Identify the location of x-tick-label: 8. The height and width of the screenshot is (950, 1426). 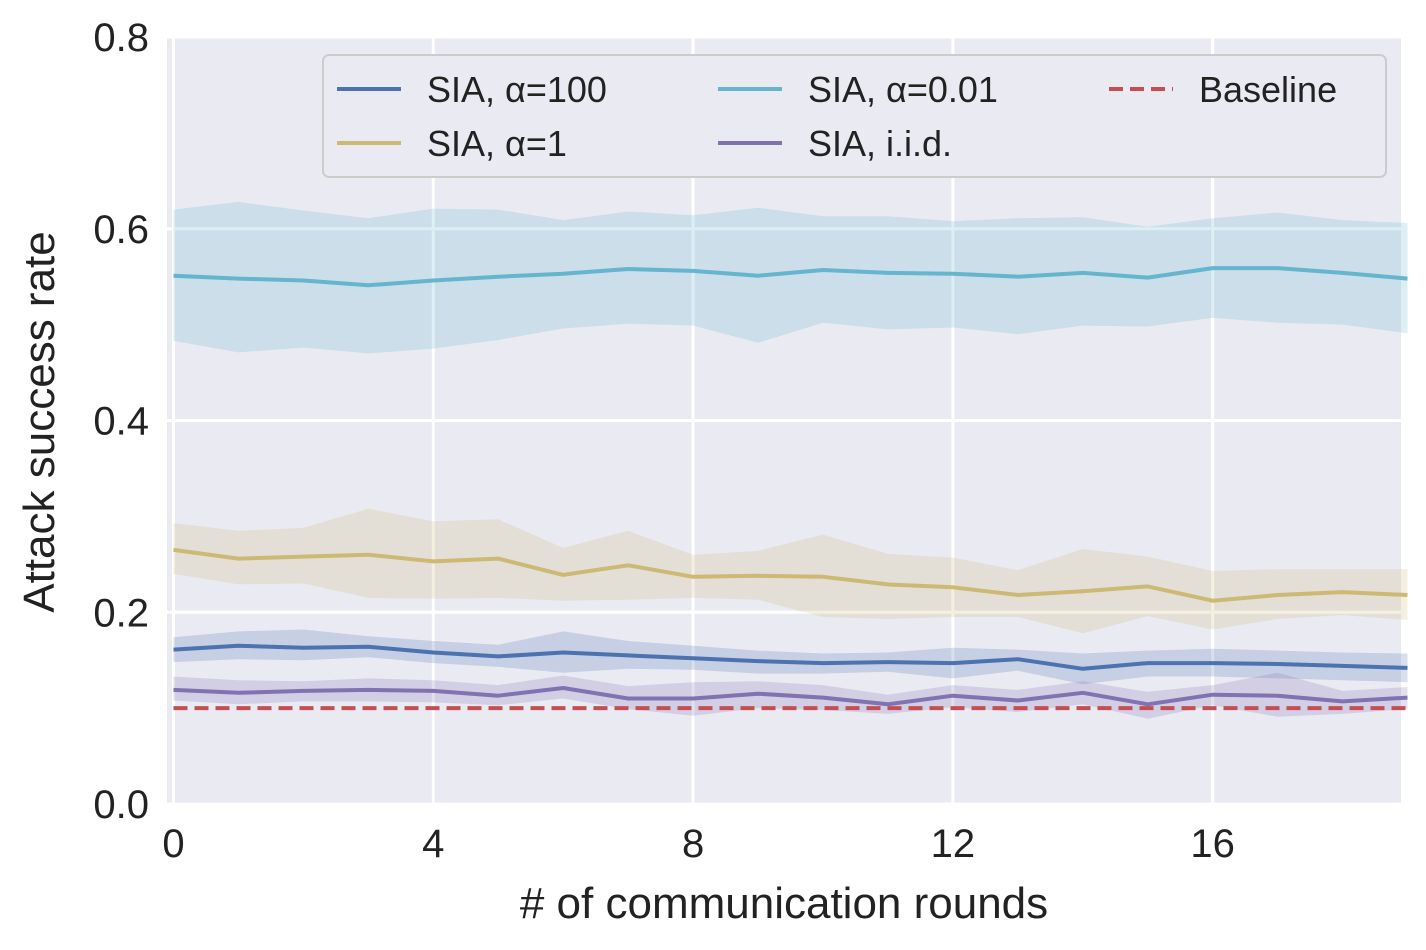
(693, 844).